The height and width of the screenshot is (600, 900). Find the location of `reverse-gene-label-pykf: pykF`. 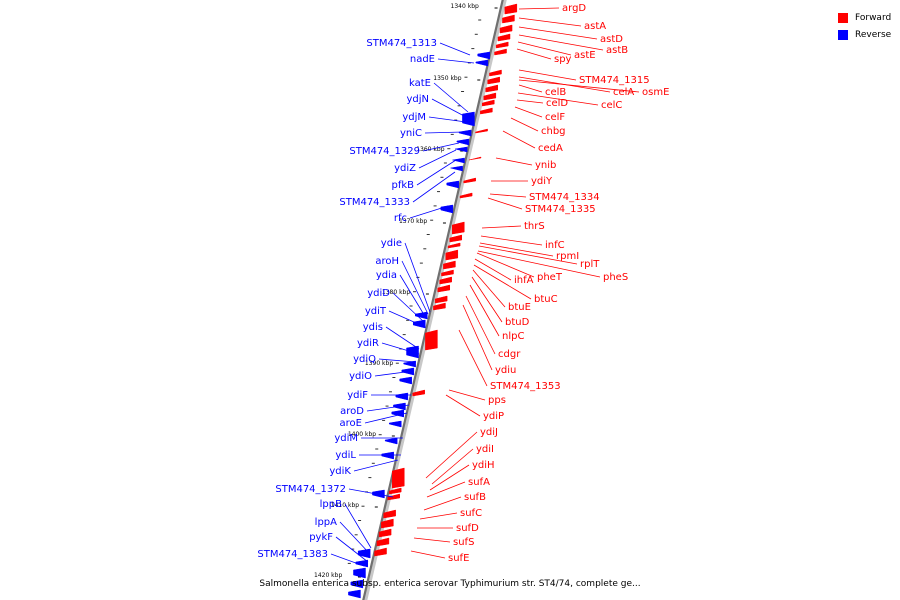

reverse-gene-label-pykf: pykF is located at coordinates (321, 537).